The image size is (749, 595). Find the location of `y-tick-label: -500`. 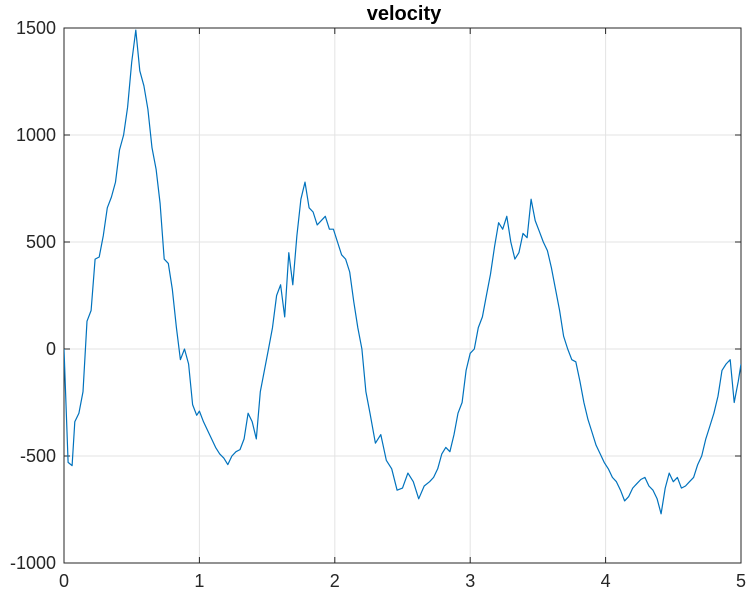

y-tick-label: -500 is located at coordinates (38, 456).